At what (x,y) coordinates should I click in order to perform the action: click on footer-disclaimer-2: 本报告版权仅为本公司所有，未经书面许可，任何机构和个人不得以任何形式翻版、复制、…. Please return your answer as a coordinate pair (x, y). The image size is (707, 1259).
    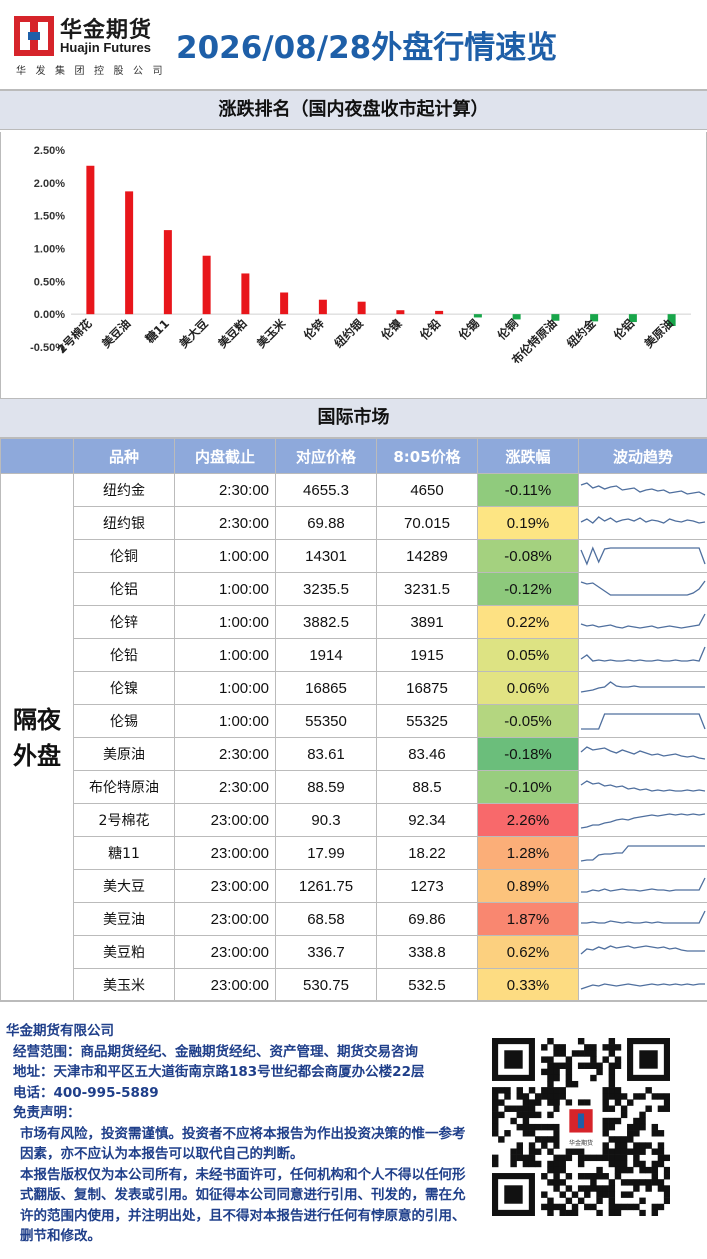
    Looking at the image, I should click on (243, 1205).